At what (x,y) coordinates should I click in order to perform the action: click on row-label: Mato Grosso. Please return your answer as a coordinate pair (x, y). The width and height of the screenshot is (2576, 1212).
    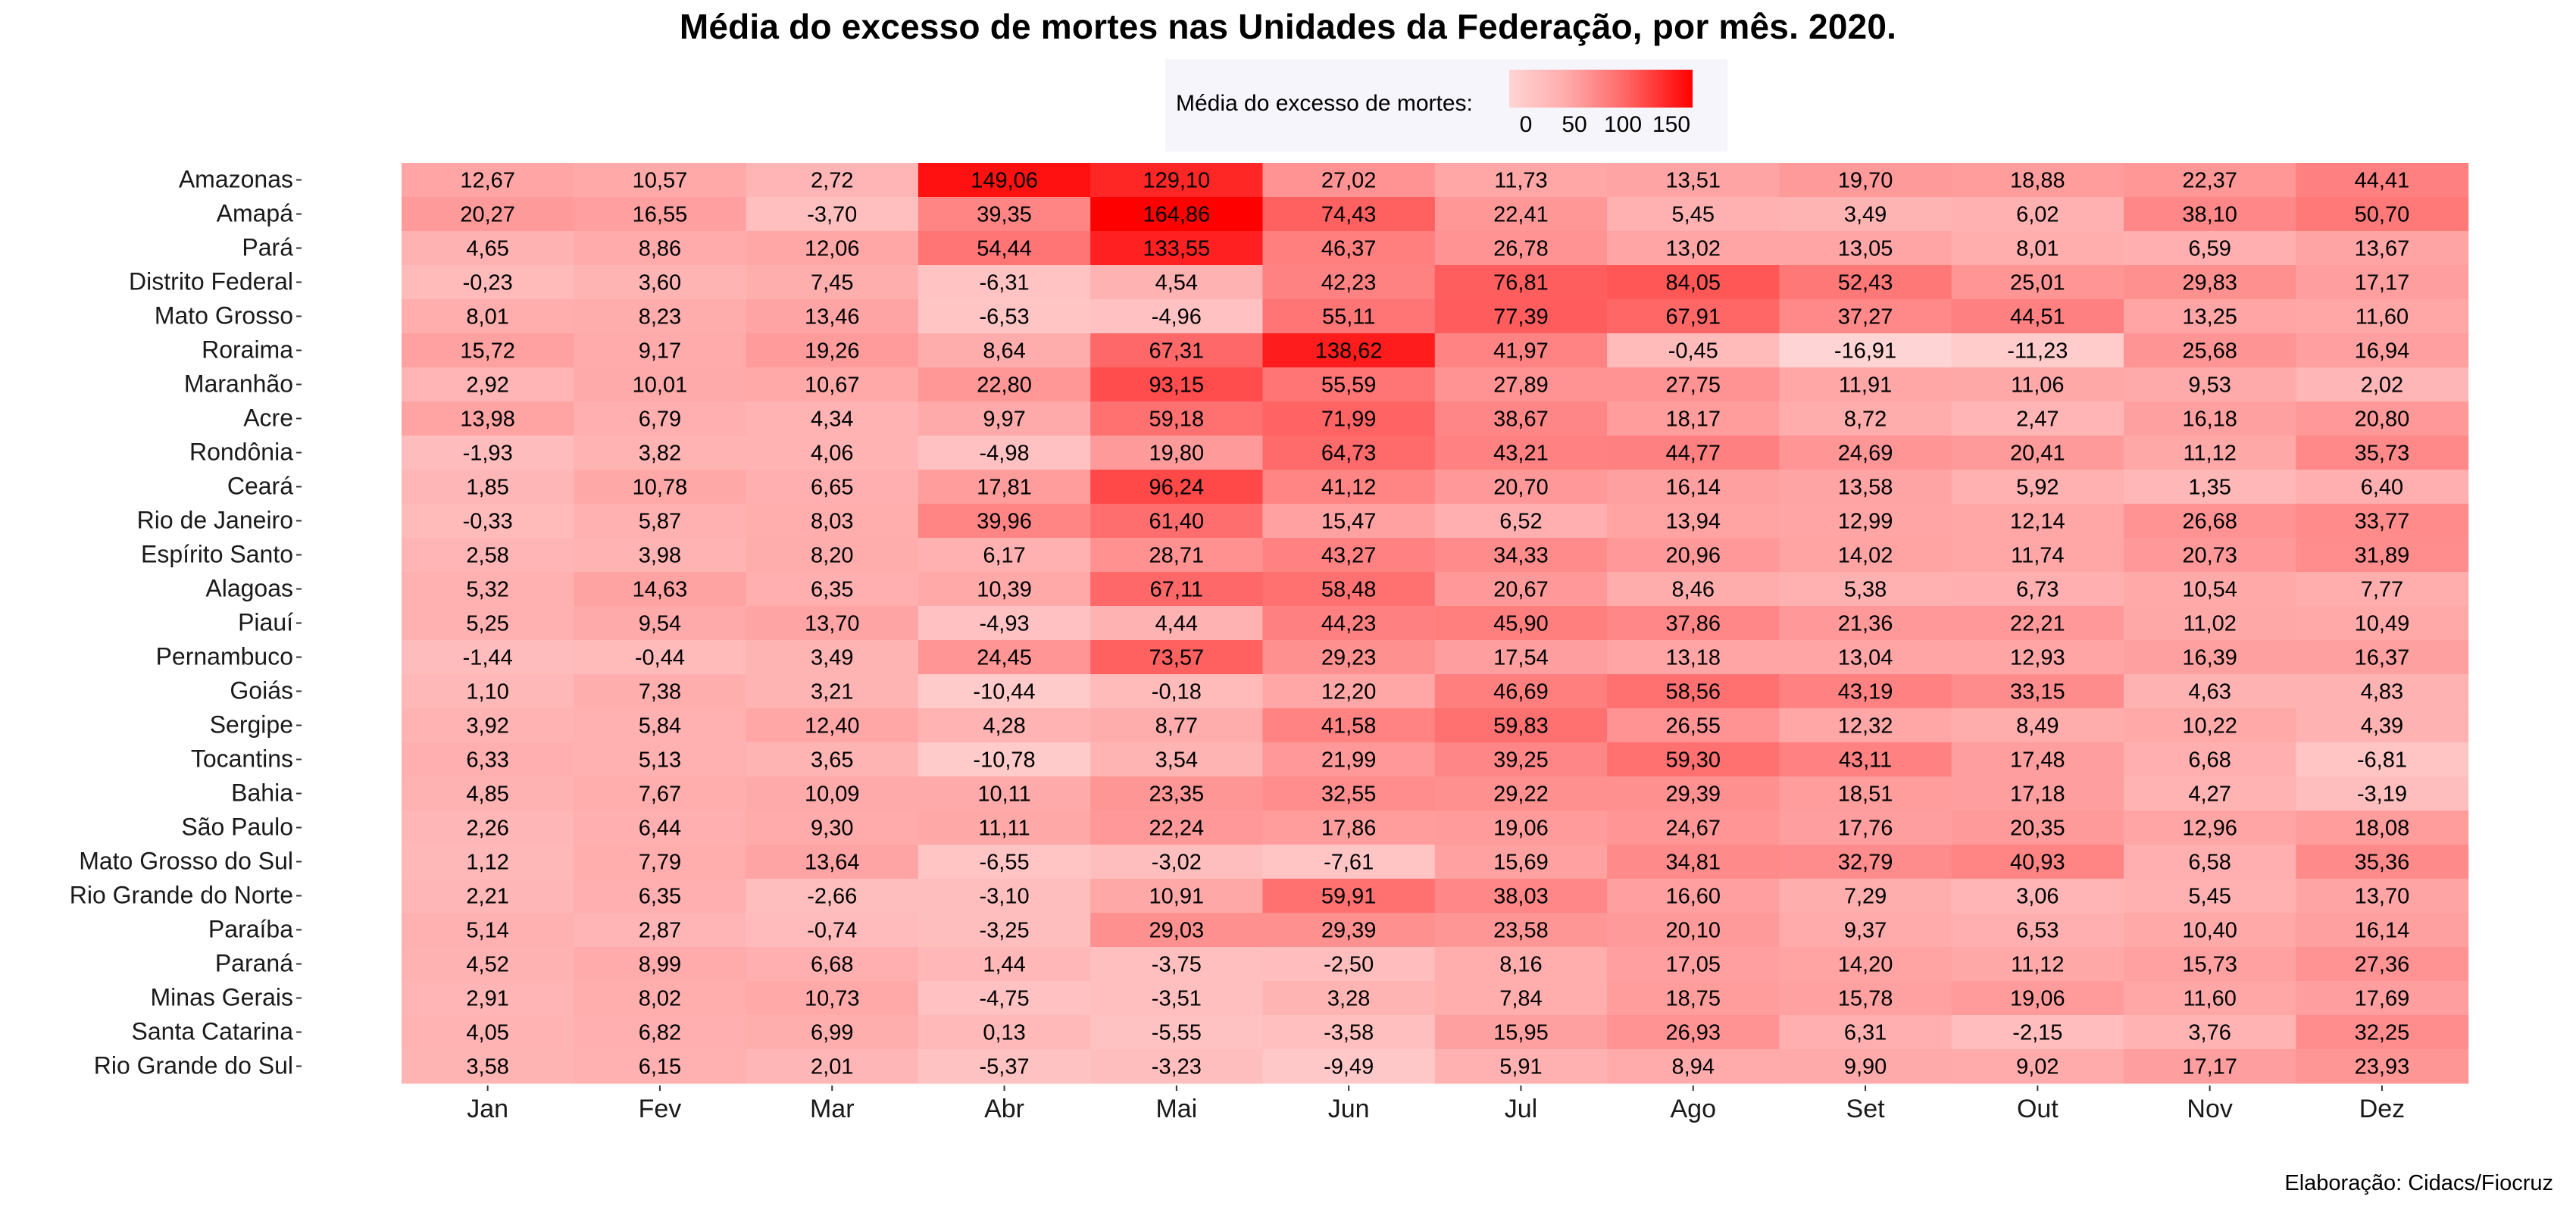
    Looking at the image, I should click on (224, 316).